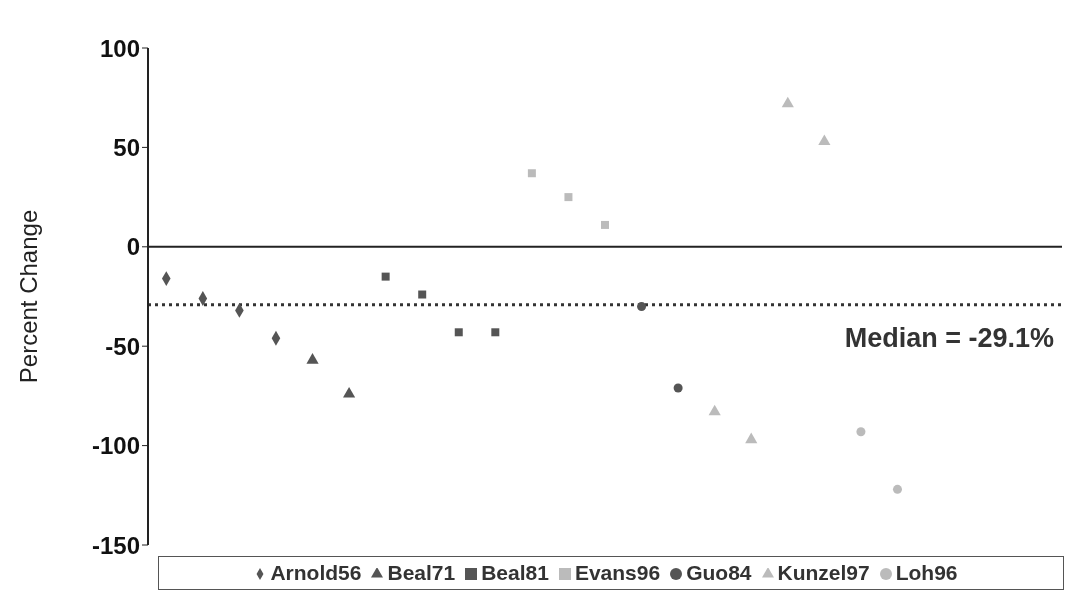 Image resolution: width=1080 pixels, height=602 pixels. What do you see at coordinates (719, 572) in the screenshot?
I see `legend-label: Guo84` at bounding box center [719, 572].